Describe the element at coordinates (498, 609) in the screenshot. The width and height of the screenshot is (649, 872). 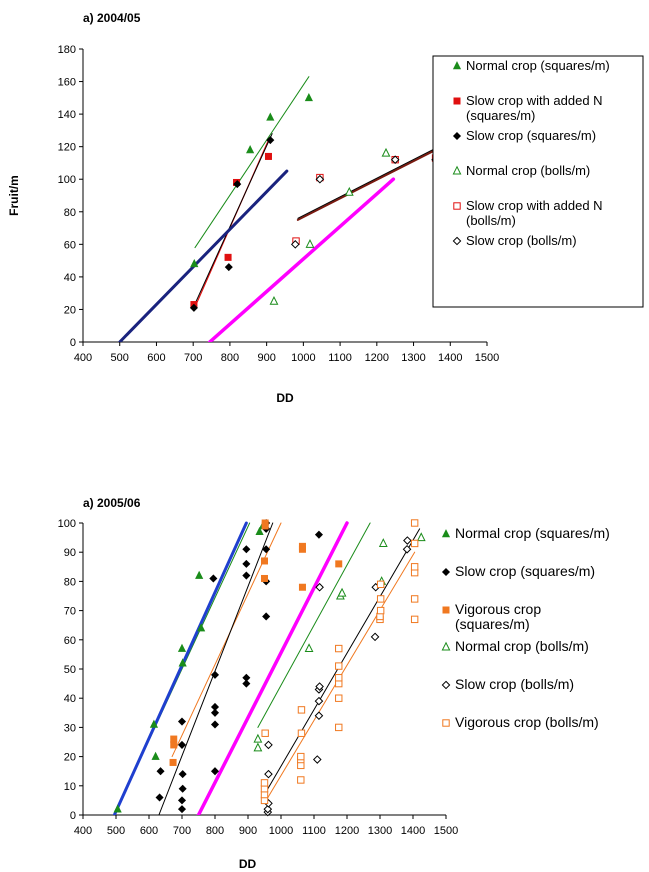
I see `legend-label: Vigorous crop` at that location.